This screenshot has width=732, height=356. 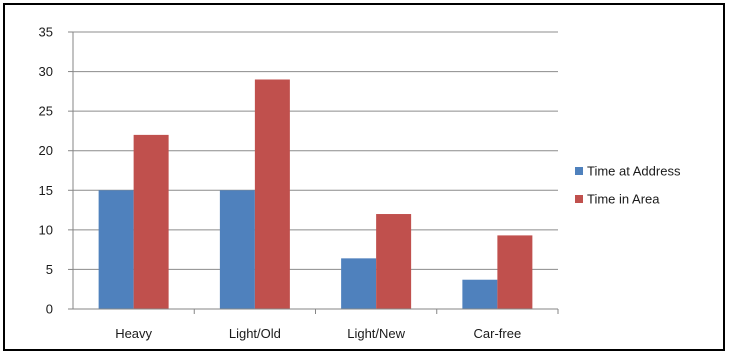 I want to click on y-tick-label: 35, so click(x=46, y=32).